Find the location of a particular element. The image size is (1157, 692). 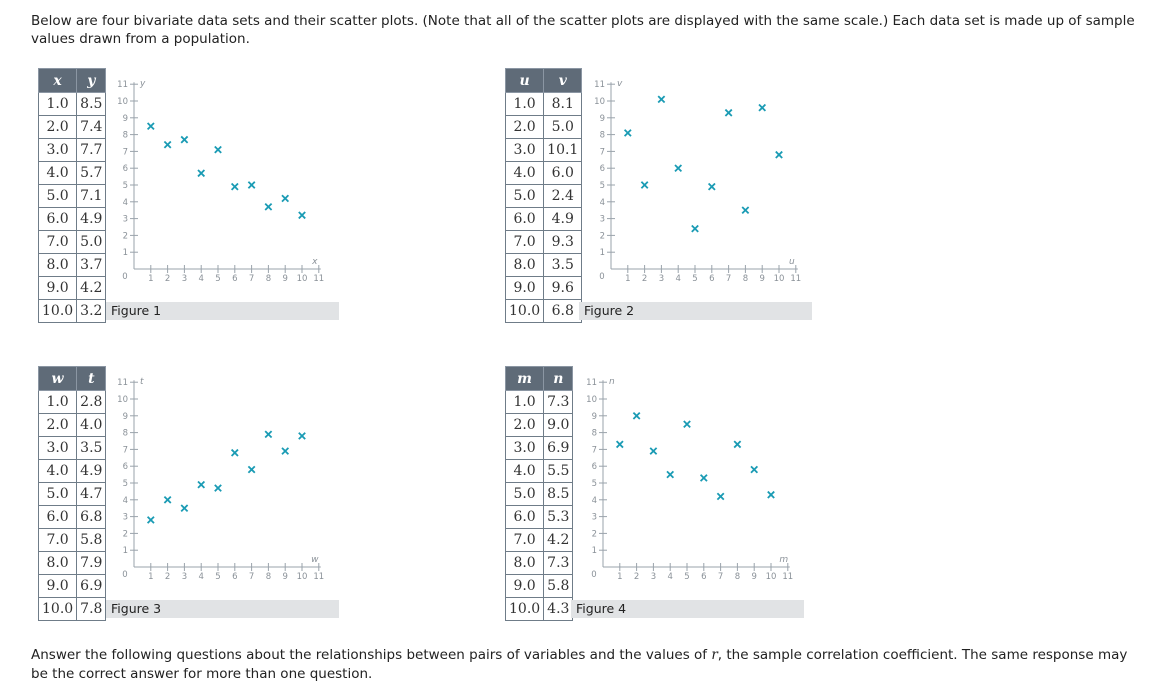

y-tick-label: 5 is located at coordinates (594, 484).